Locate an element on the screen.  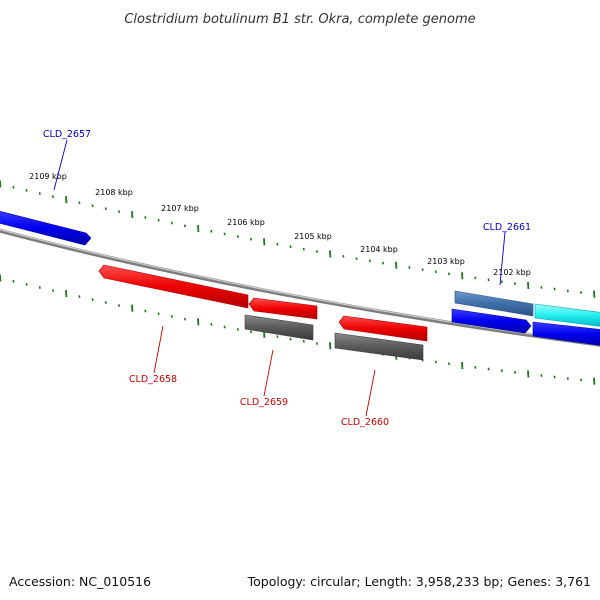
scale-tick-label: 2105 kbp is located at coordinates (313, 236).